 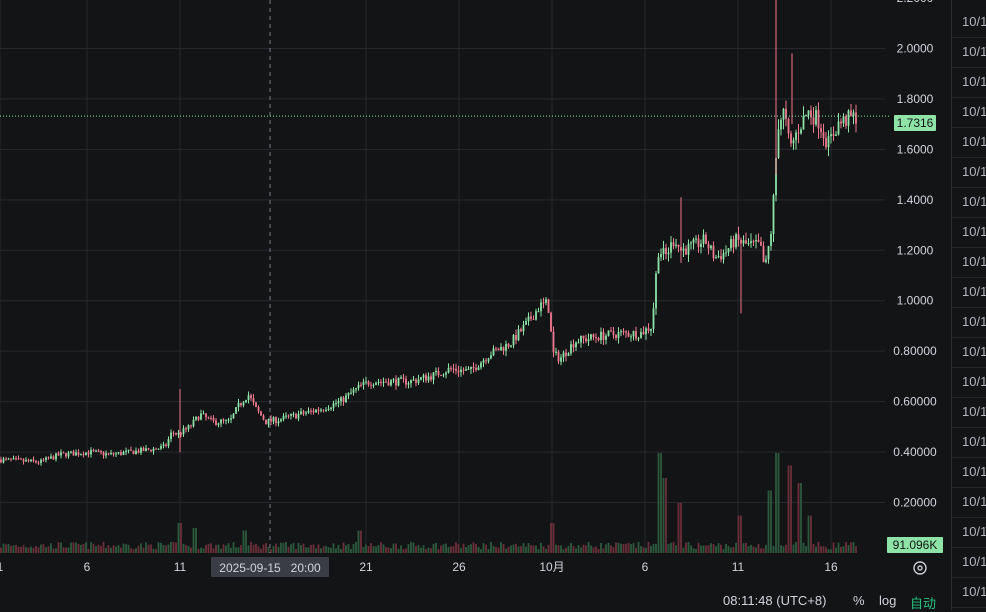 What do you see at coordinates (915, 149) in the screenshot?
I see `y-tick-label: 1.6000` at bounding box center [915, 149].